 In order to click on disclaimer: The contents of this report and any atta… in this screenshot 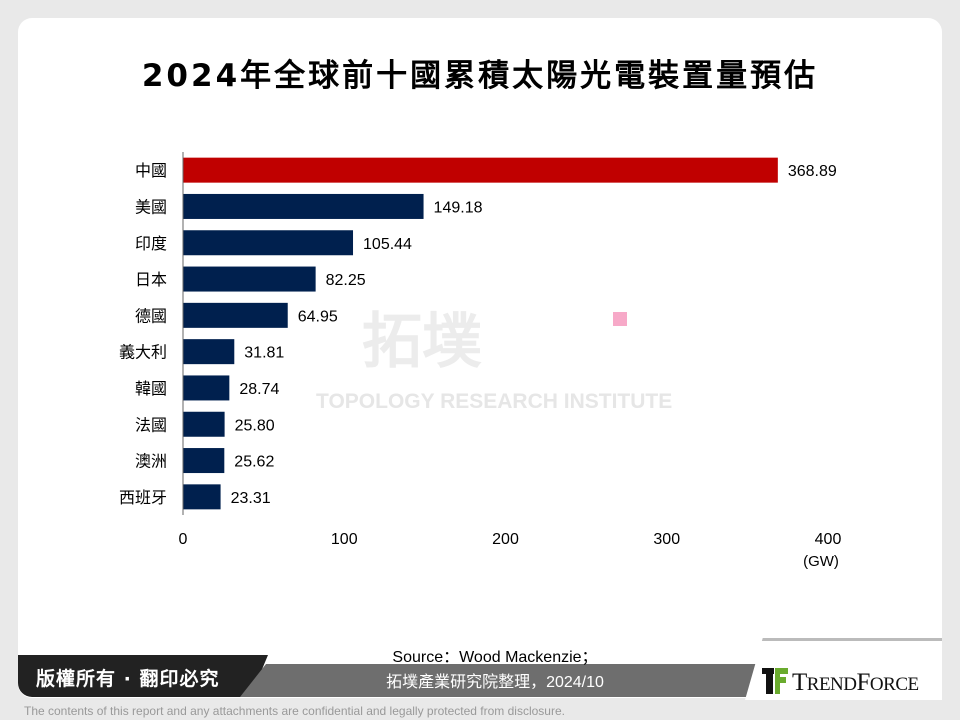, I will do `click(294, 711)`.